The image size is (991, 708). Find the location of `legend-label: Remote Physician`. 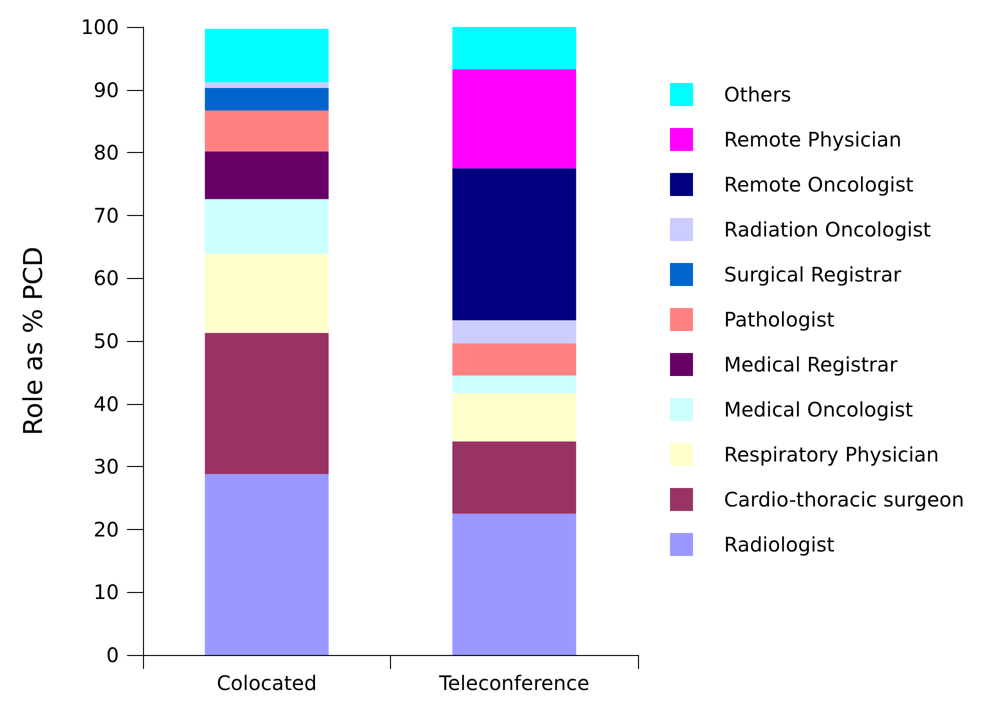

legend-label: Remote Physician is located at coordinates (813, 140).